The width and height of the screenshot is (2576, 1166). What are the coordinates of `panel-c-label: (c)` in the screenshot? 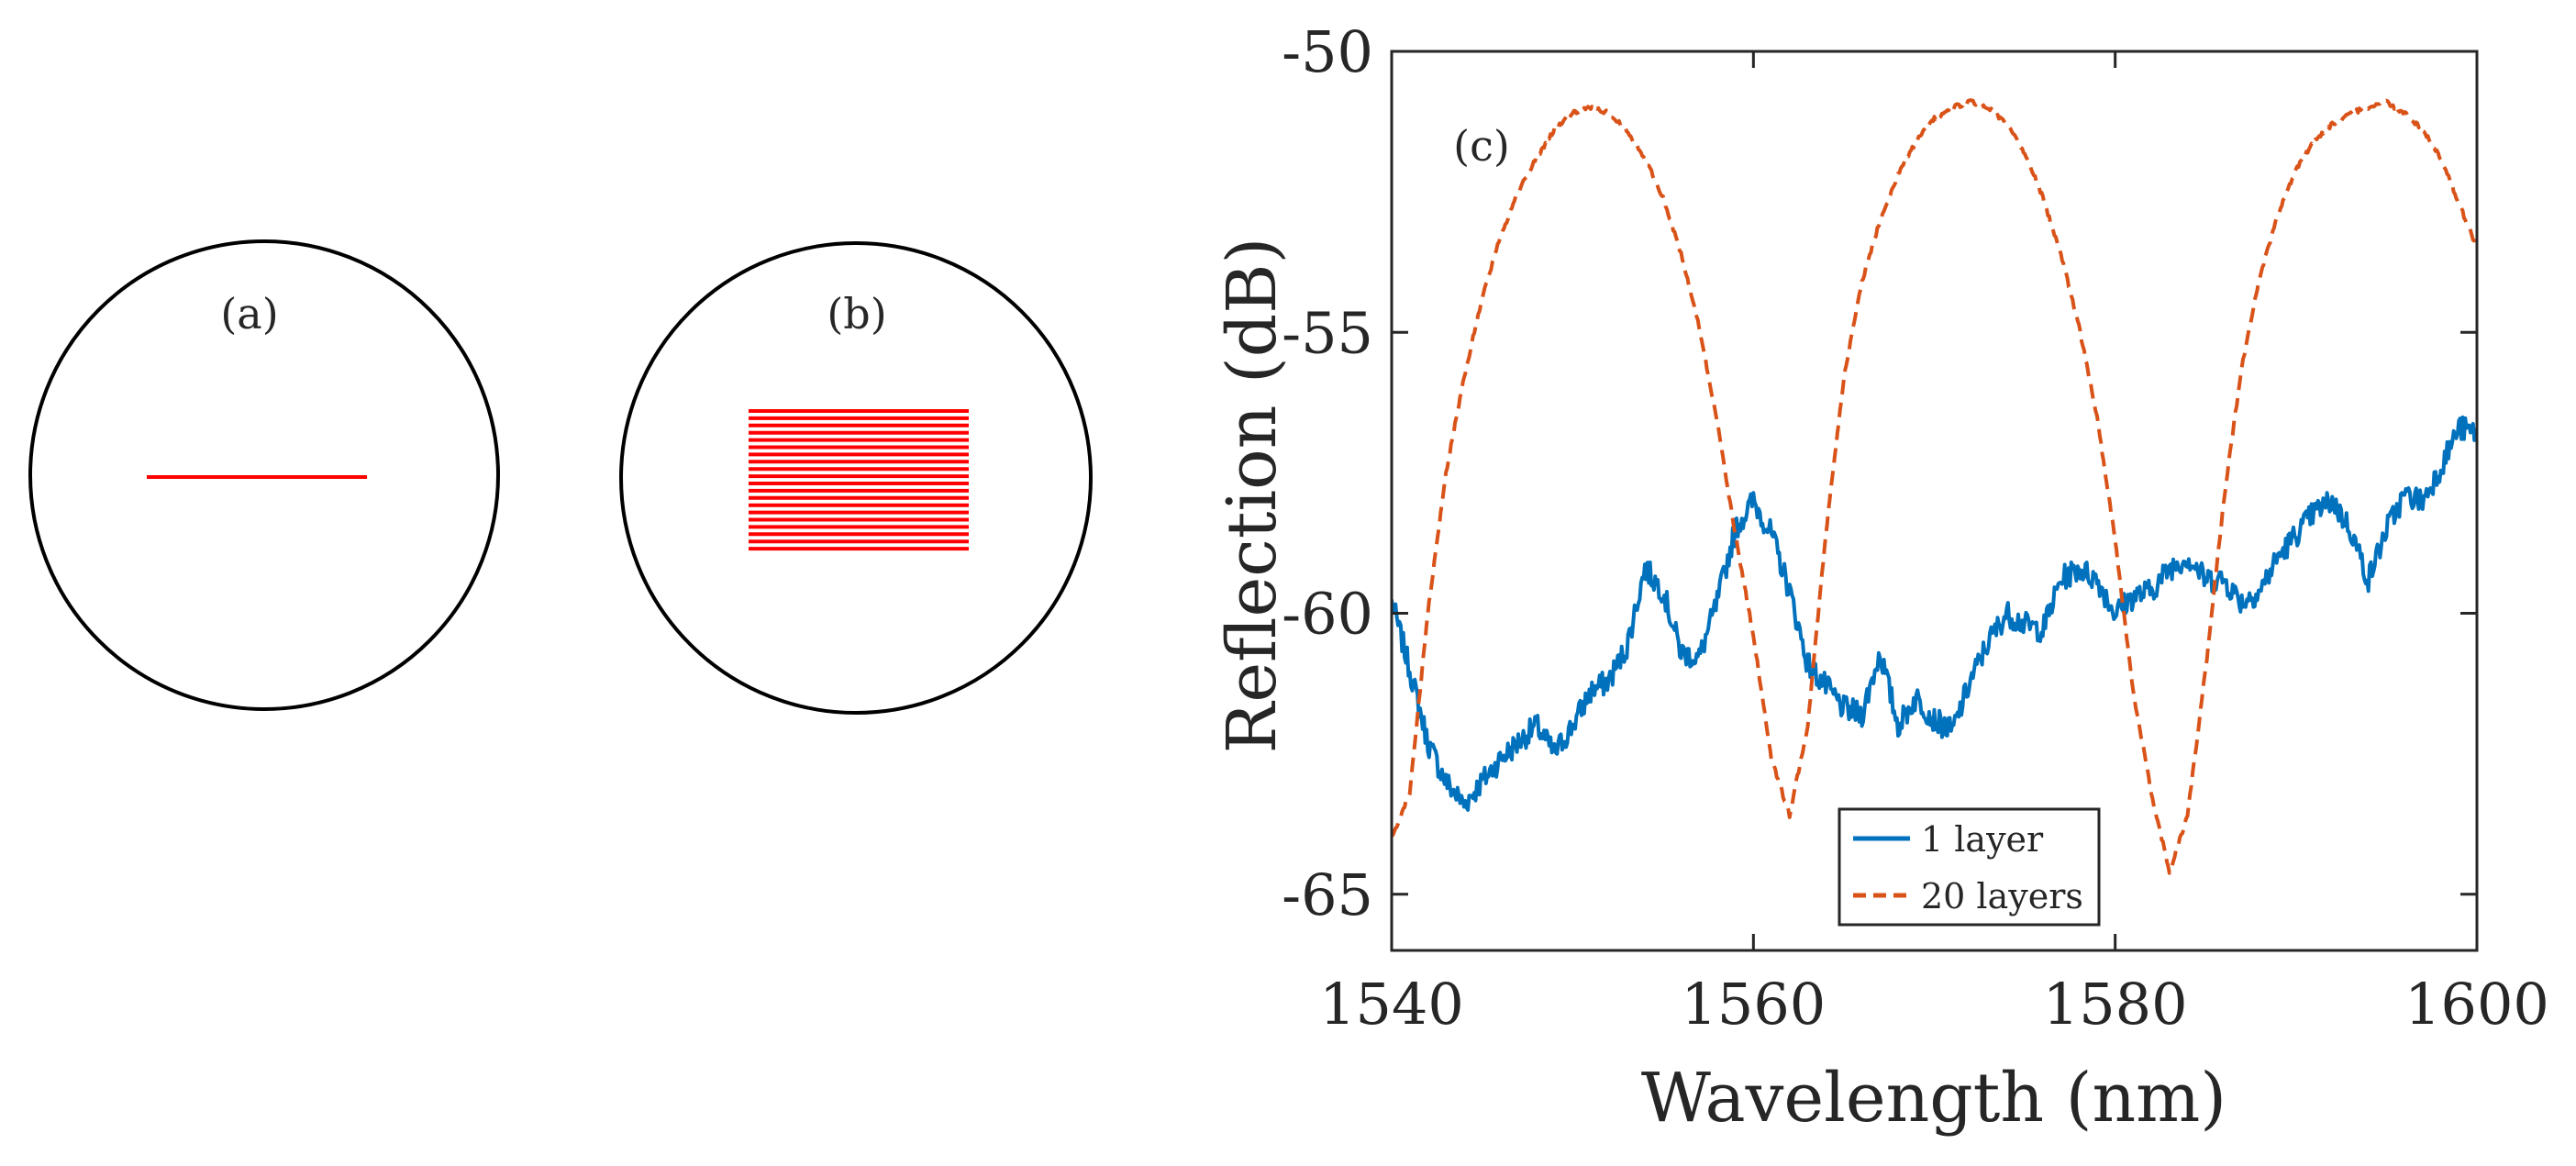 It's located at (1481, 146).